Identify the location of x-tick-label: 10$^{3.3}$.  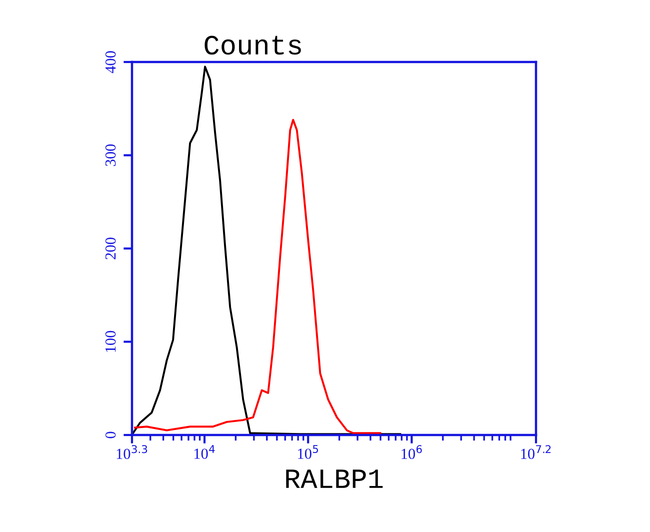
(132, 452).